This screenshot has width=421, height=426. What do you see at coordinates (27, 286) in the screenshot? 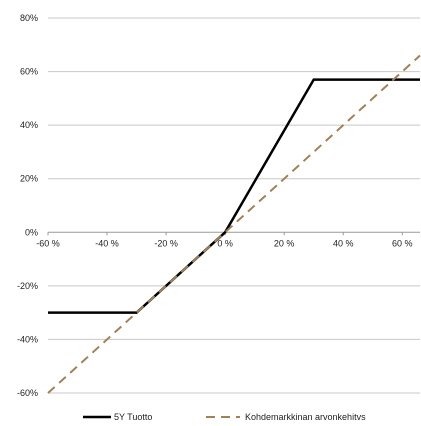
I see `y-tick-label: -20%` at bounding box center [27, 286].